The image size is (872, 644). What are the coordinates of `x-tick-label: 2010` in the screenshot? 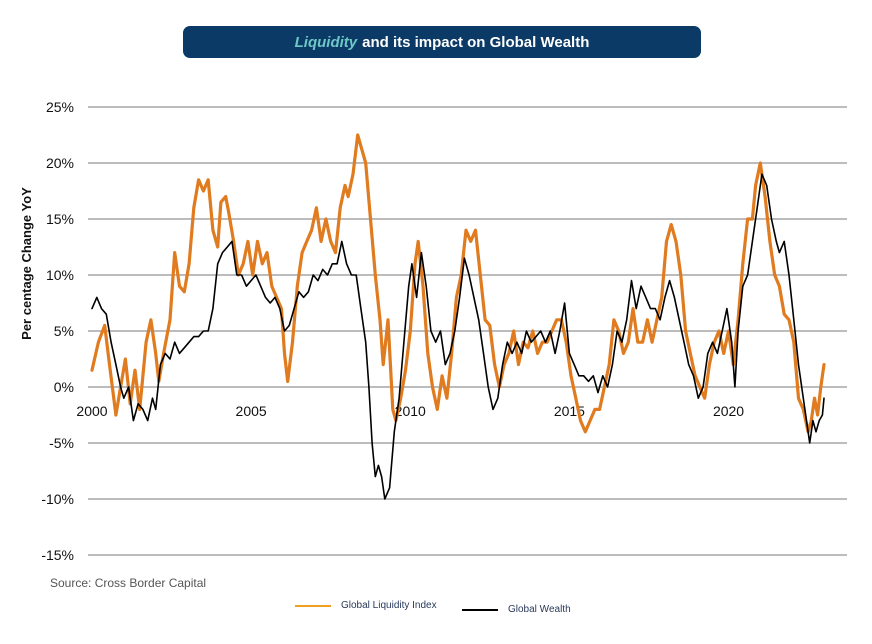 It's located at (410, 411).